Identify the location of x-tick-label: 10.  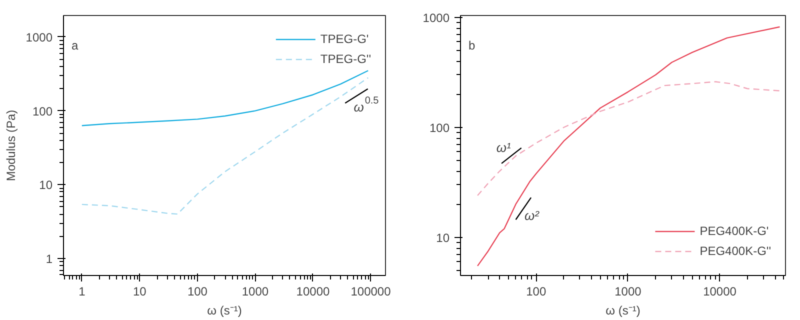
(140, 291).